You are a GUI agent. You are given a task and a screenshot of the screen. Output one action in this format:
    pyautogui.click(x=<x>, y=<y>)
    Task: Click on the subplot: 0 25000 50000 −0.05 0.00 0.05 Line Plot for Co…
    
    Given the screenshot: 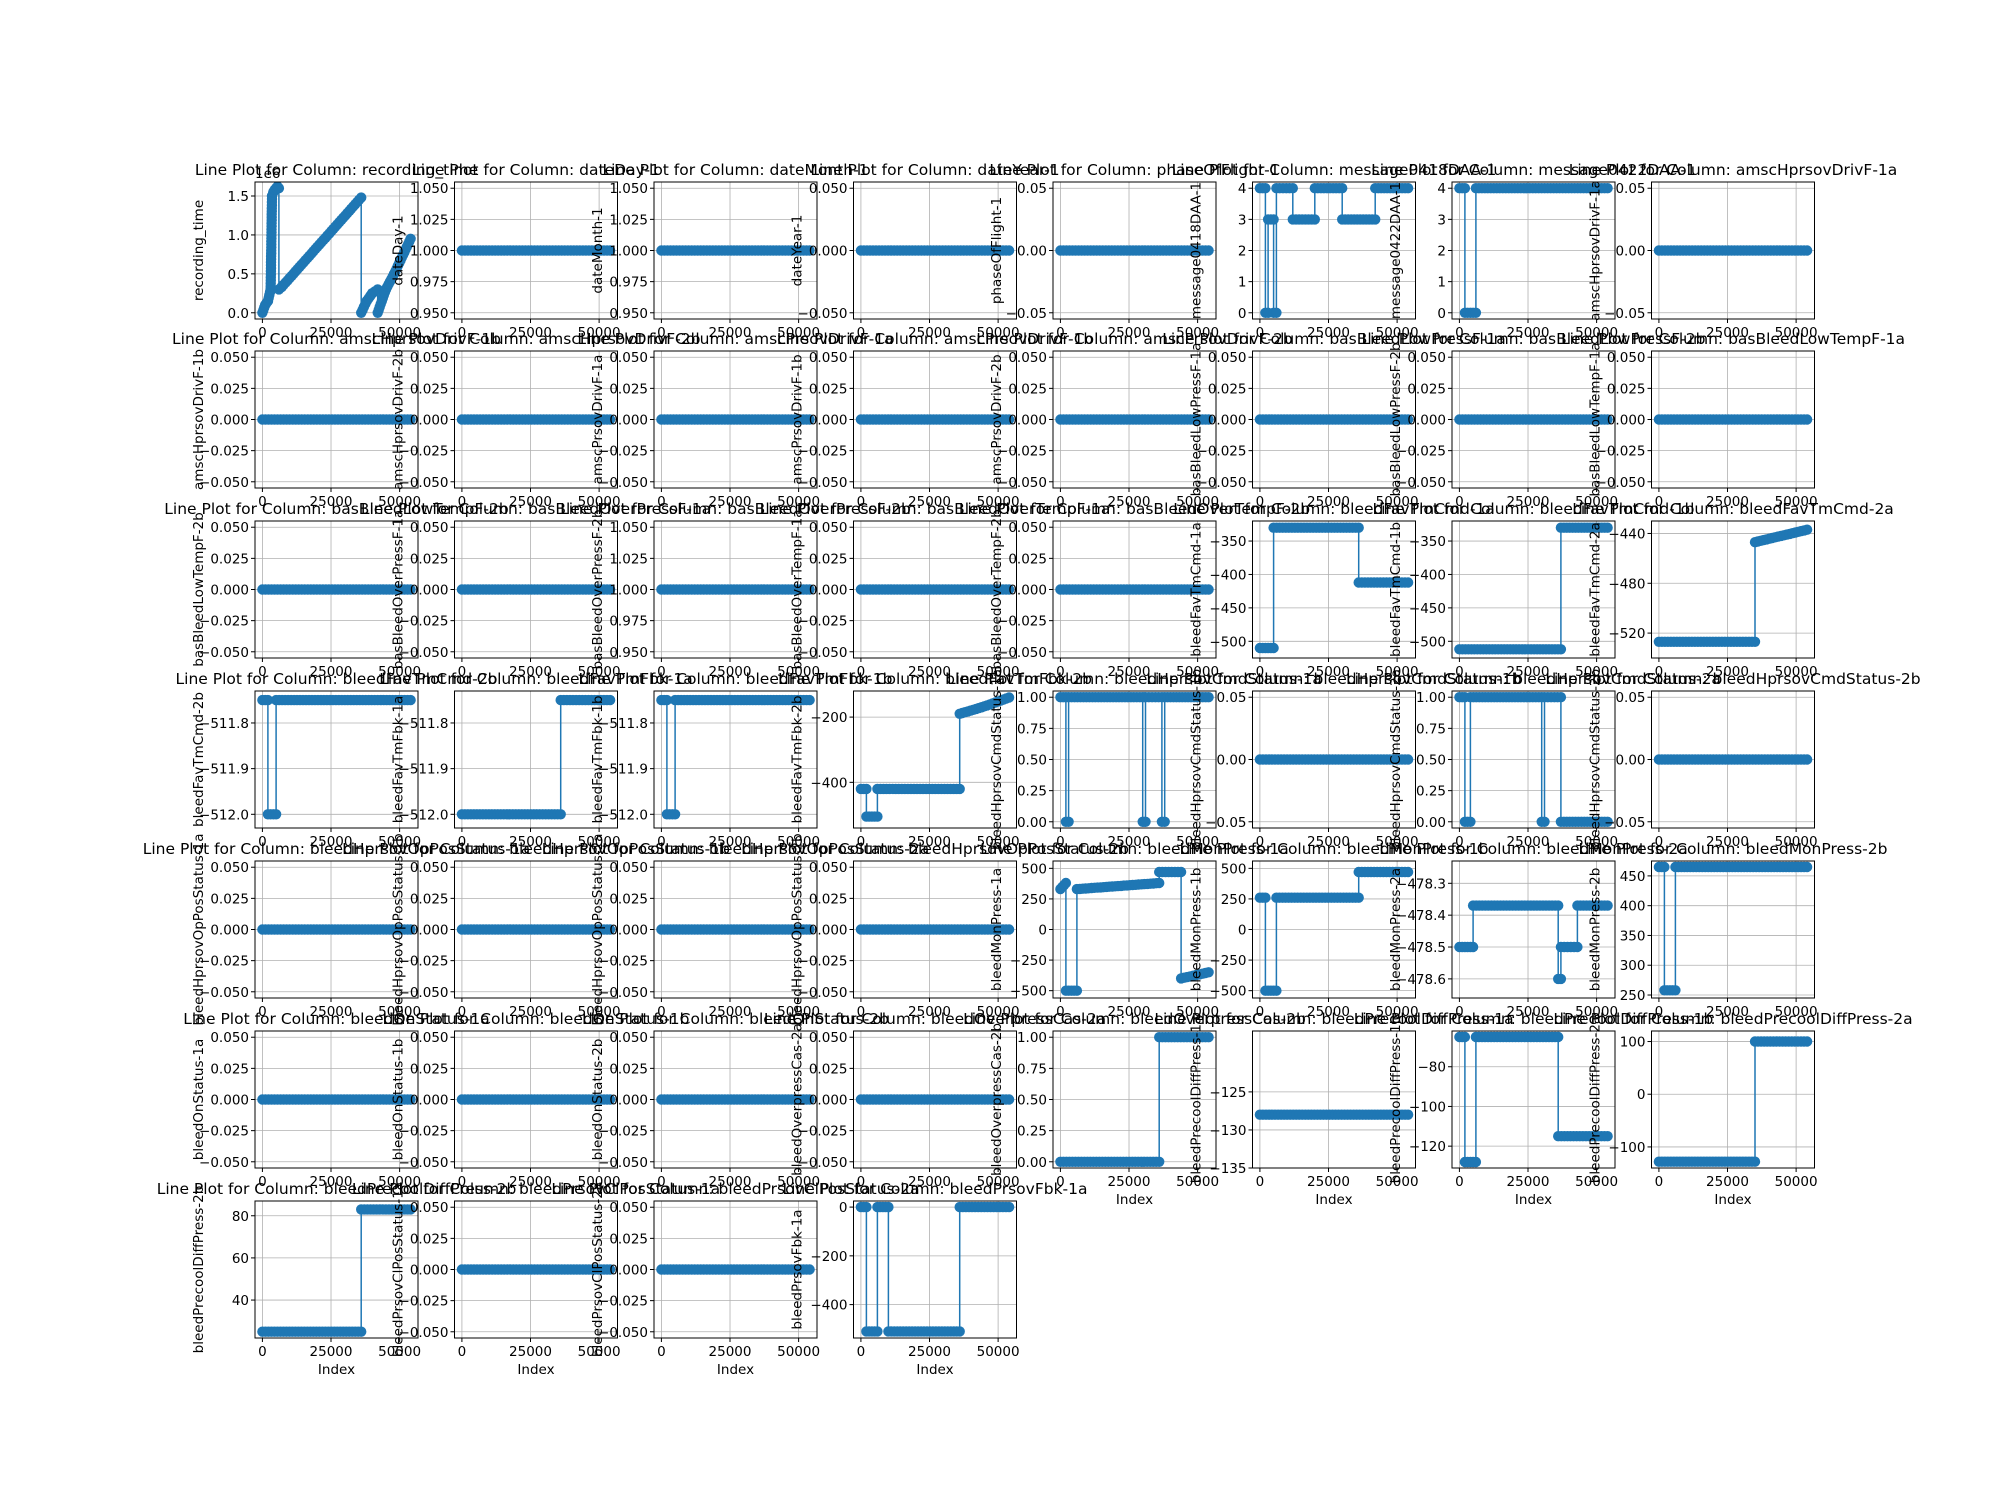 What is the action you would take?
    pyautogui.click(x=1134, y=251)
    